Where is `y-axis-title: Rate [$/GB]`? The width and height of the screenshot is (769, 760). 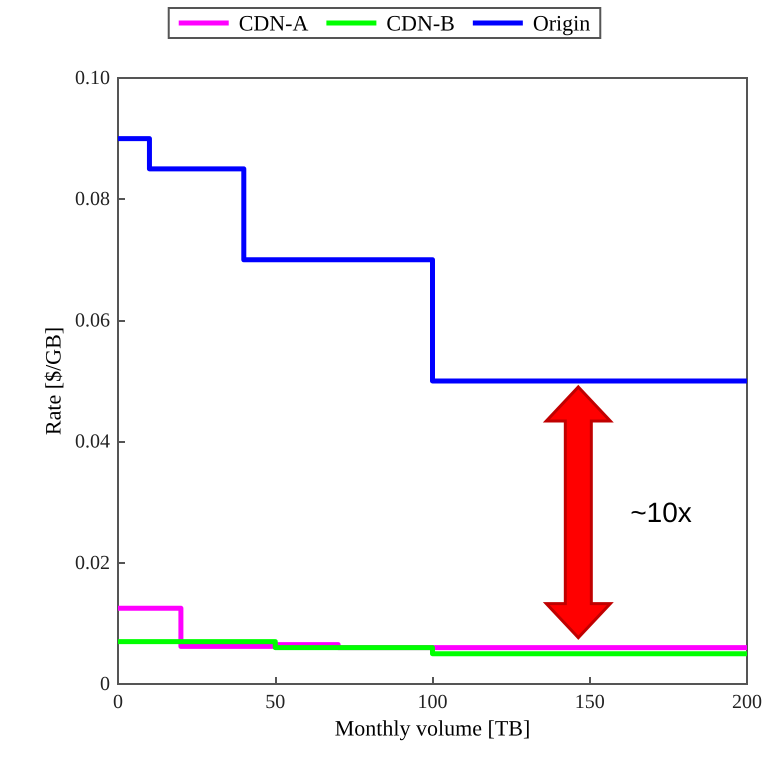 y-axis-title: Rate [$/GB] is located at coordinates (53, 381).